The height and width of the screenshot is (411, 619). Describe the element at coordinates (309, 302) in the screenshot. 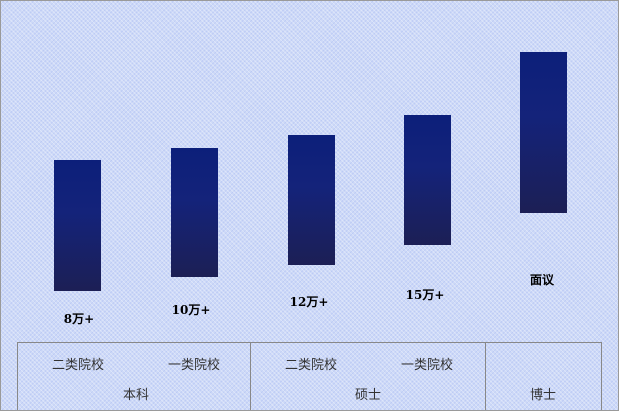

I see `data-label: 12万+` at that location.